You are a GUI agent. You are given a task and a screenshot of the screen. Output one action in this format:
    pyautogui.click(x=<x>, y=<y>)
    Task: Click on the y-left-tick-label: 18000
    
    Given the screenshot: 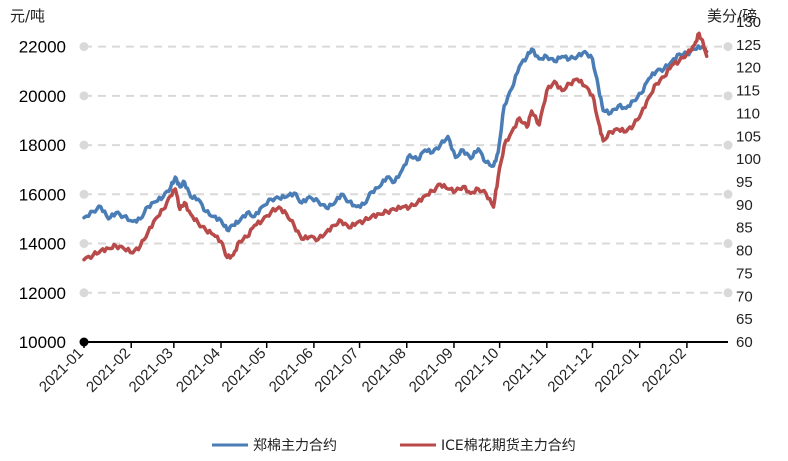 What is the action you would take?
    pyautogui.click(x=42, y=145)
    